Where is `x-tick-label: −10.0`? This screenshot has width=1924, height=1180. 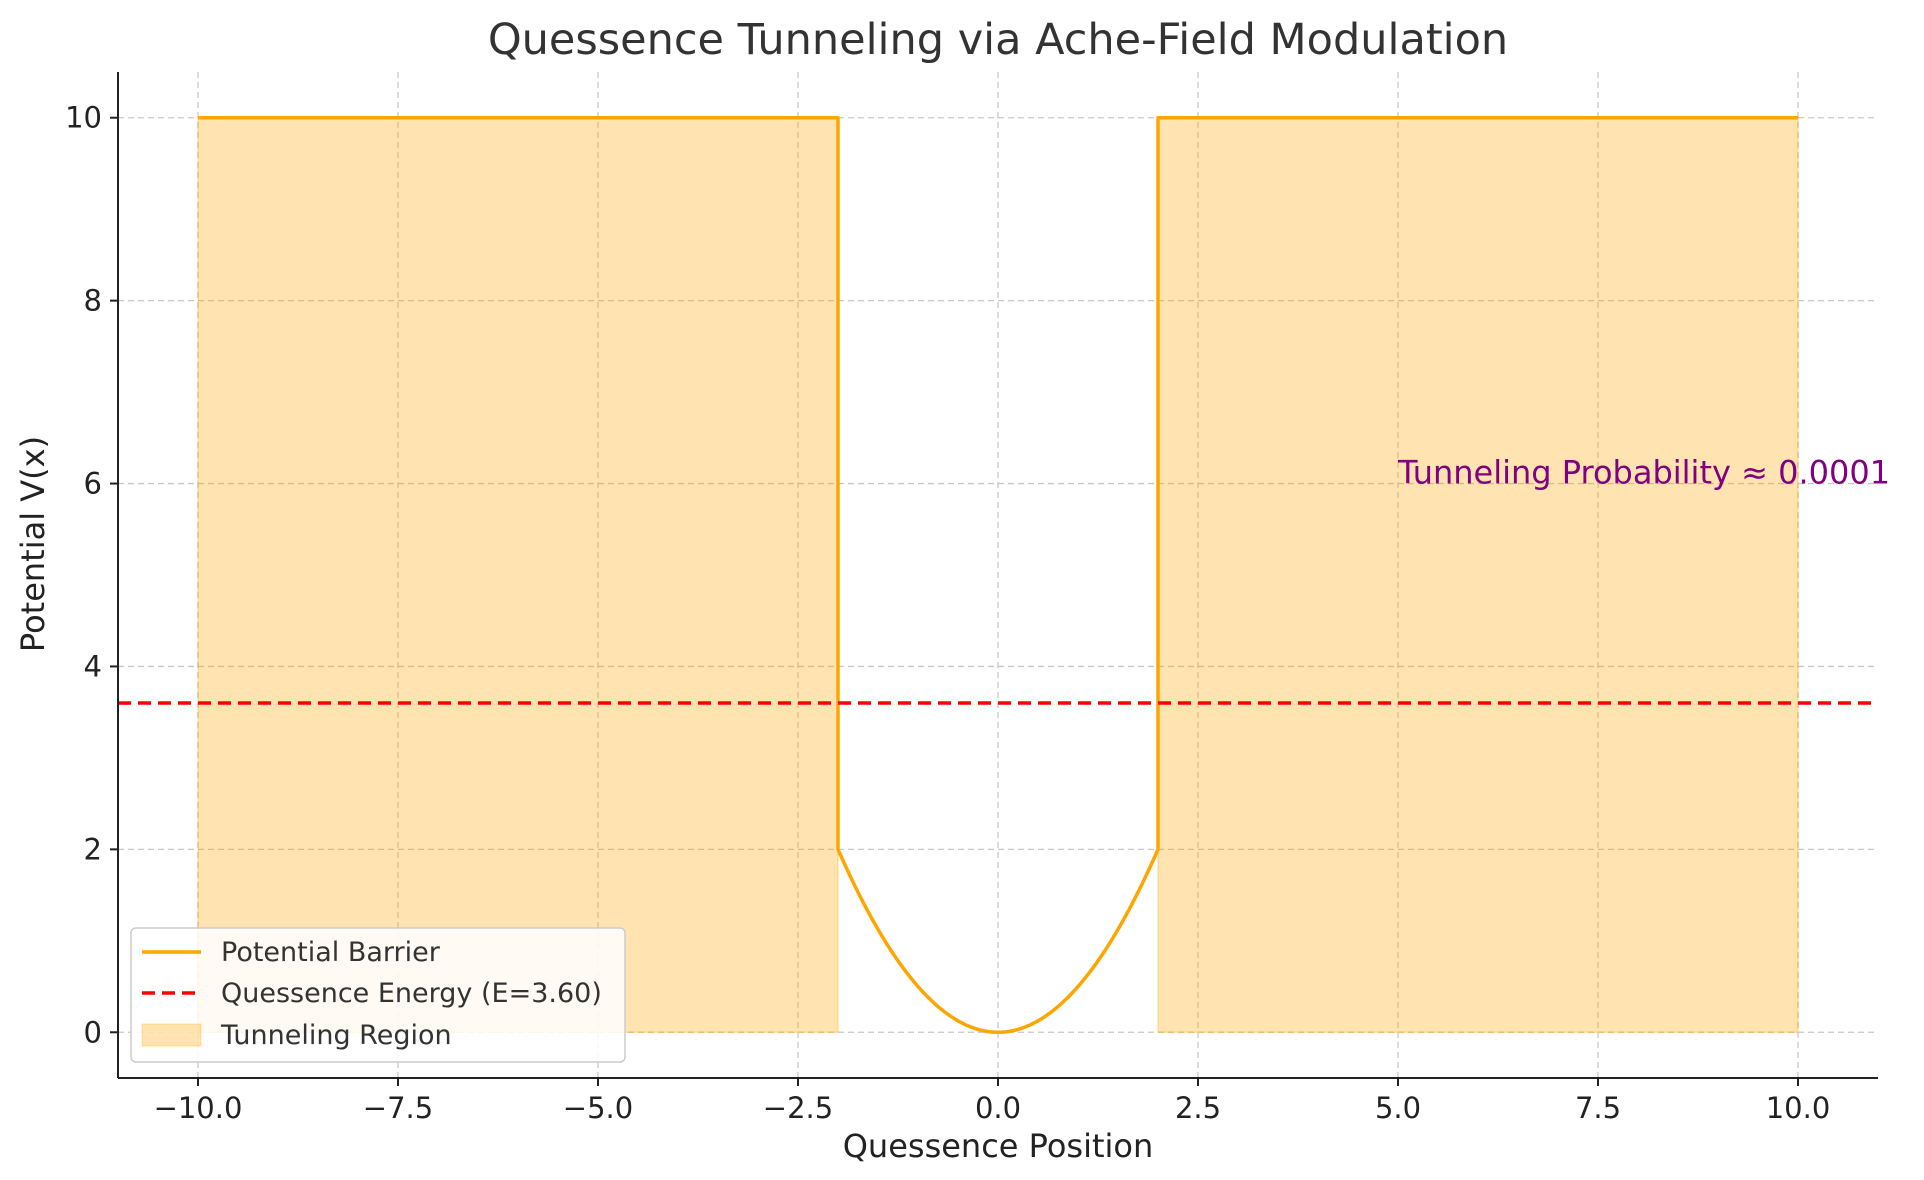
x-tick-label: −10.0 is located at coordinates (198, 1108).